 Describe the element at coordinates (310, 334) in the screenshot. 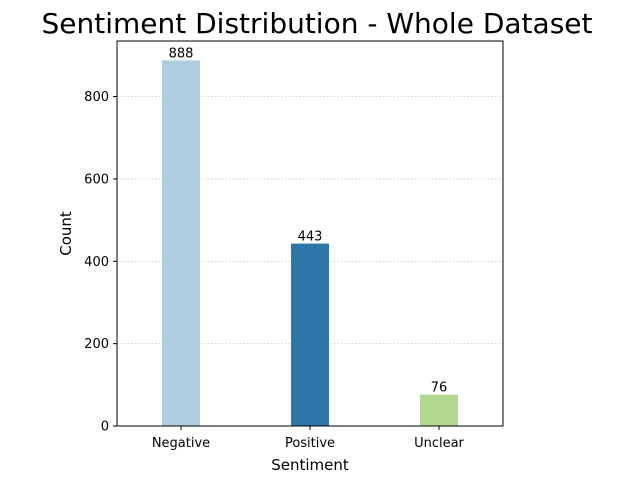

I see `bar-positive` at that location.